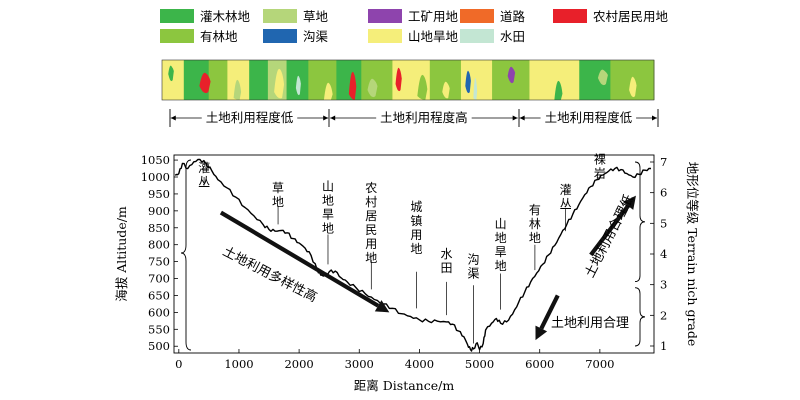 The width and height of the screenshot is (800, 400). I want to click on curve-label-4: 城镇用地, so click(416, 228).